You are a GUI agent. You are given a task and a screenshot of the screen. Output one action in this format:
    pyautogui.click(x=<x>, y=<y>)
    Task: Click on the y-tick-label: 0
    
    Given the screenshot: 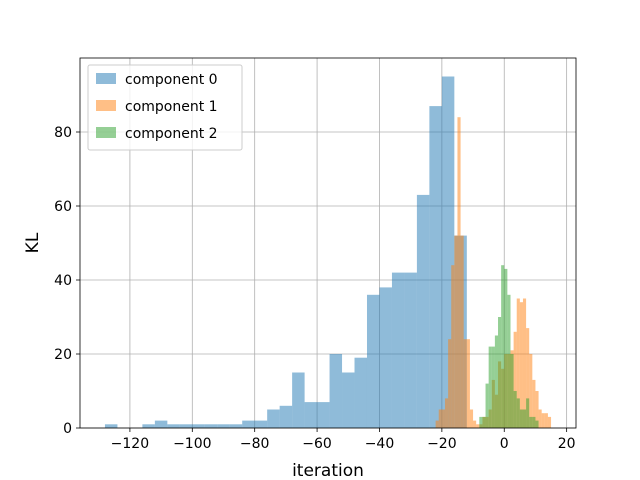 What is the action you would take?
    pyautogui.click(x=67, y=429)
    